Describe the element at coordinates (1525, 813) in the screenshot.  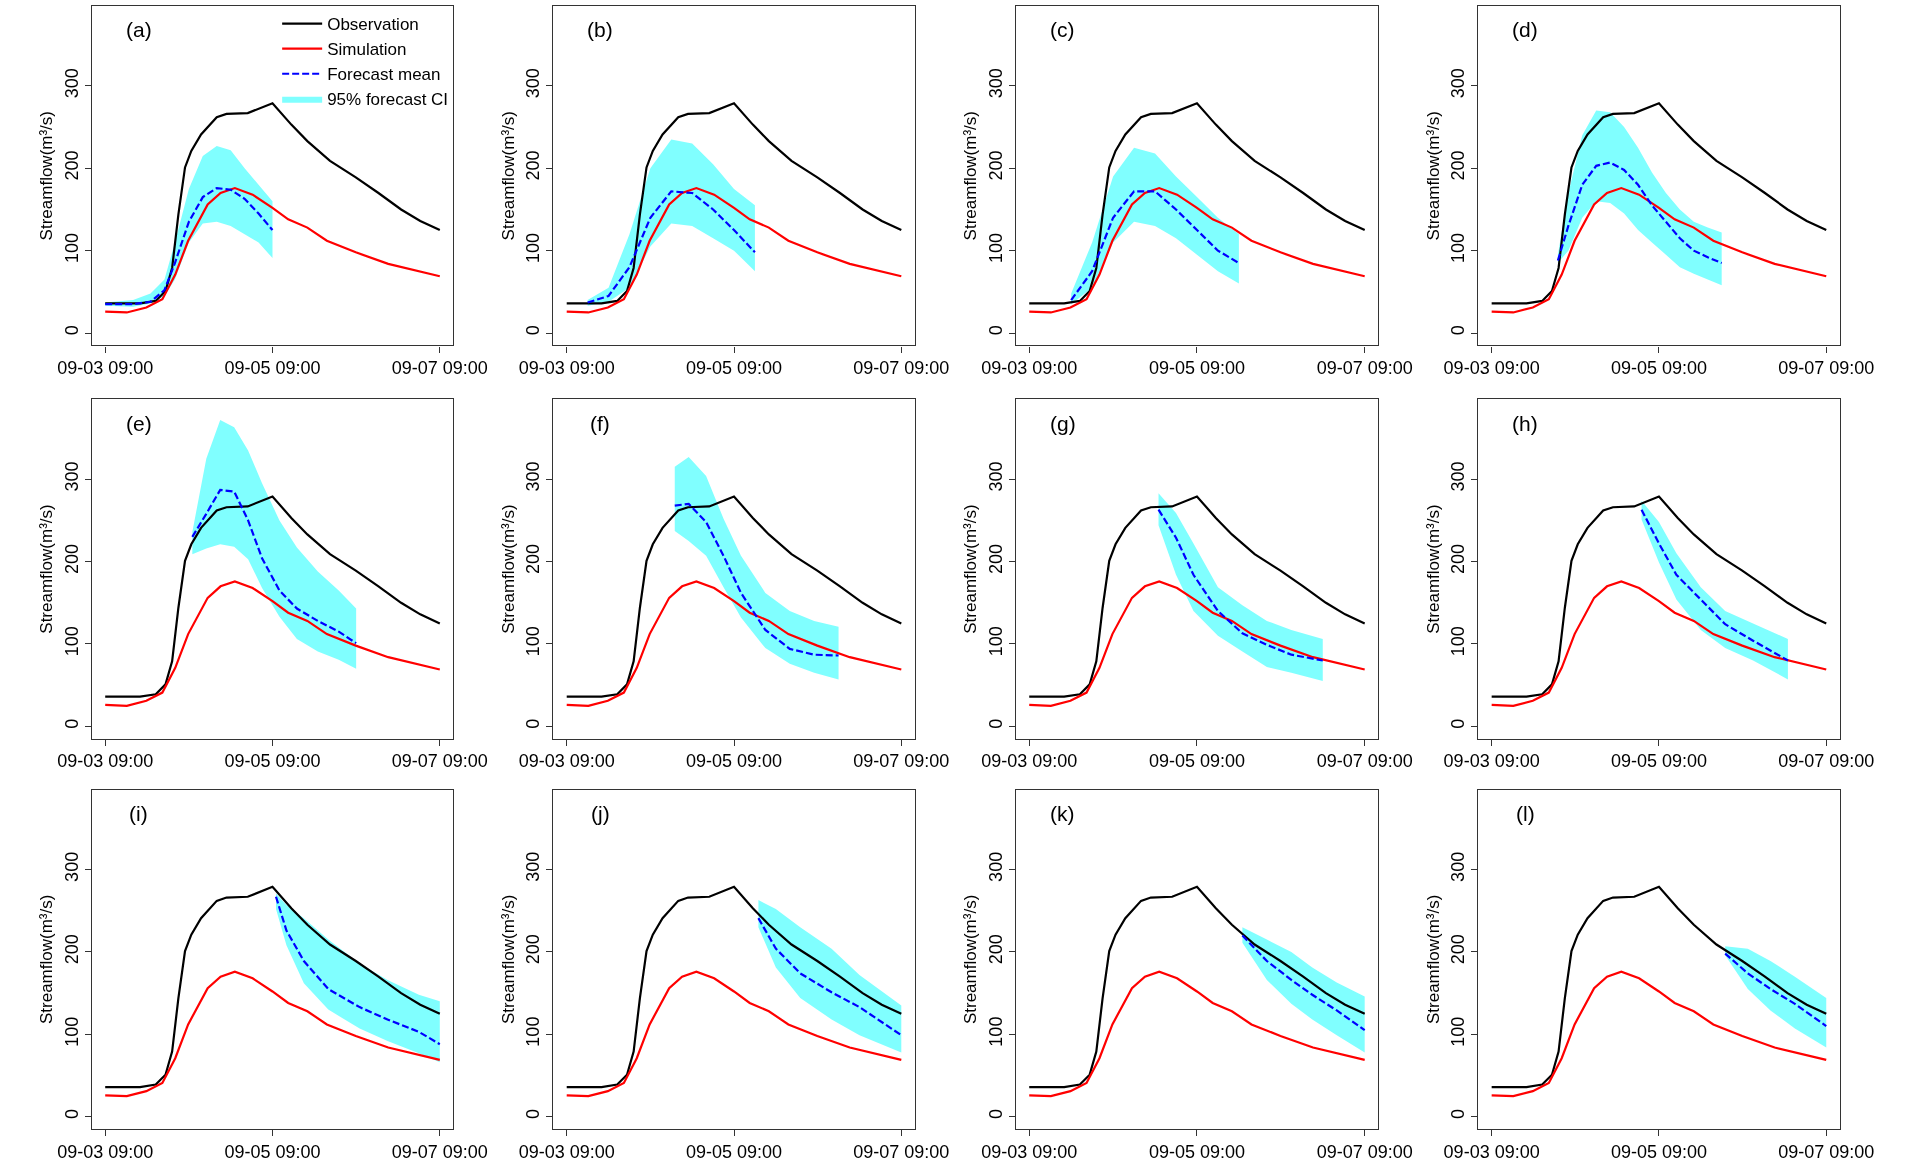
I see `text: (l)` at that location.